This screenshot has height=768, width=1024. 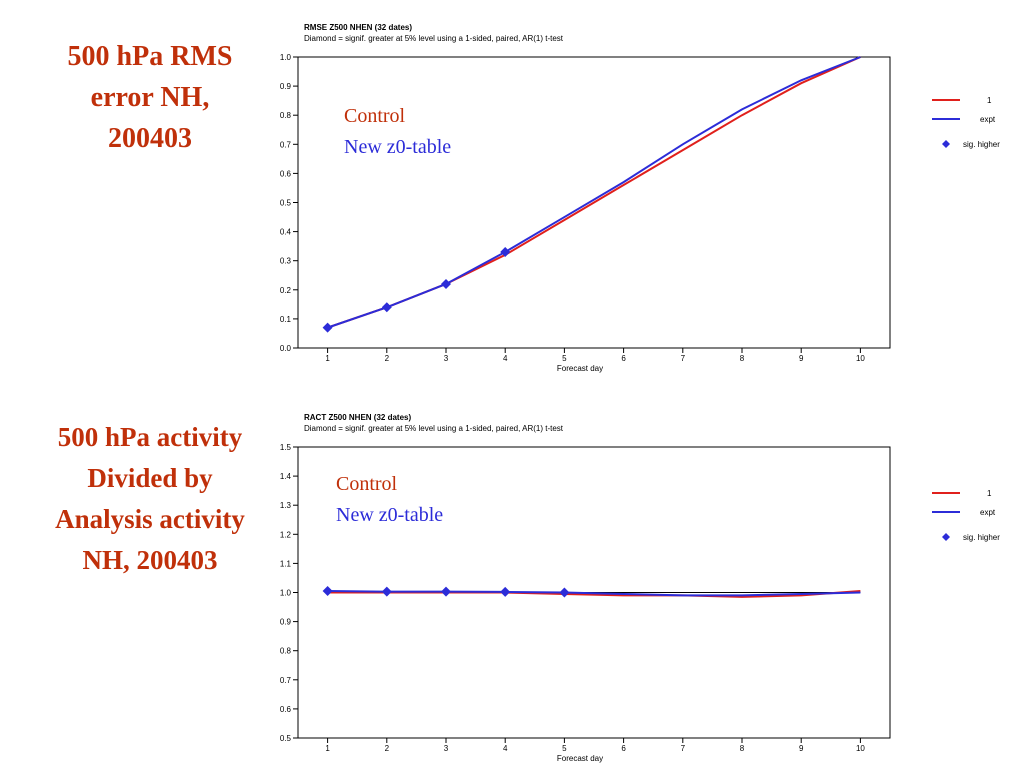 What do you see at coordinates (286, 290) in the screenshot?
I see `y-tick-label: 0.2` at bounding box center [286, 290].